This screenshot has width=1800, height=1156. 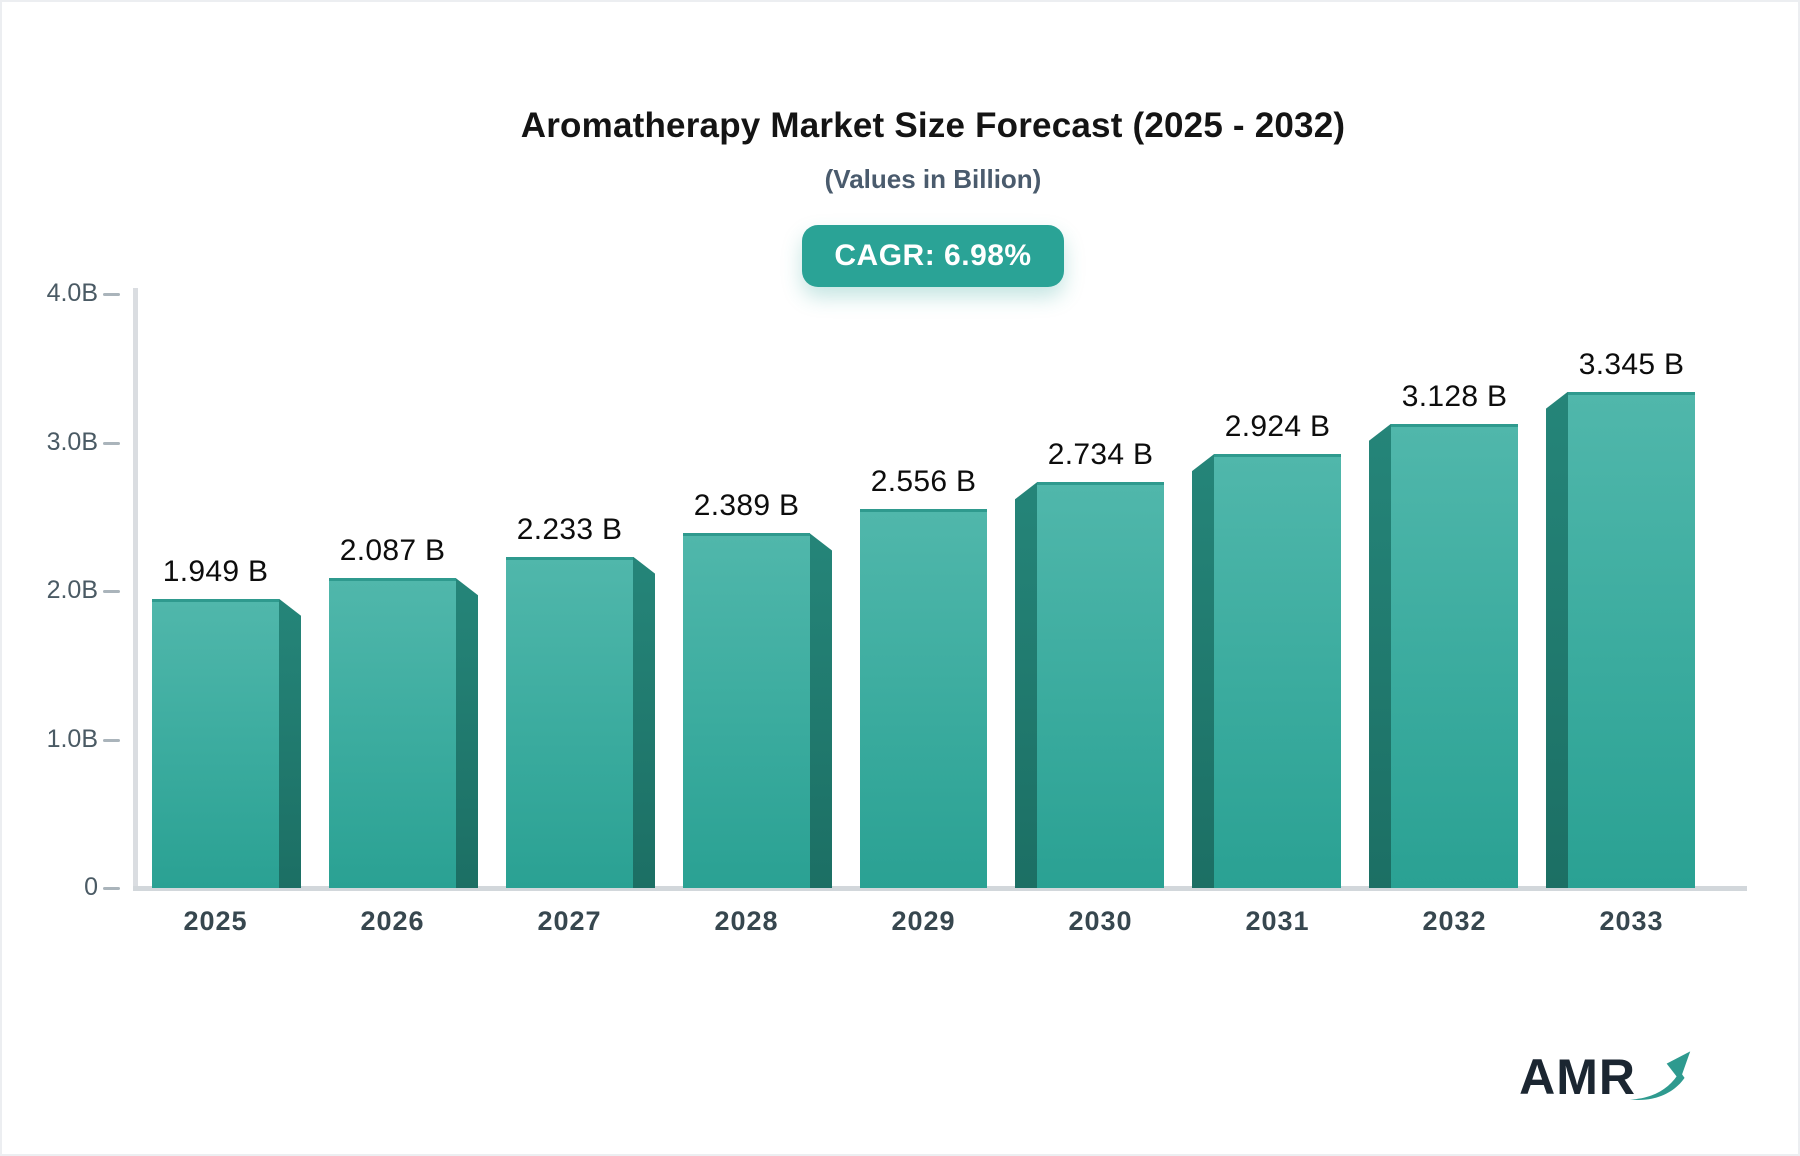 I want to click on bar-2033, so click(x=1631, y=639).